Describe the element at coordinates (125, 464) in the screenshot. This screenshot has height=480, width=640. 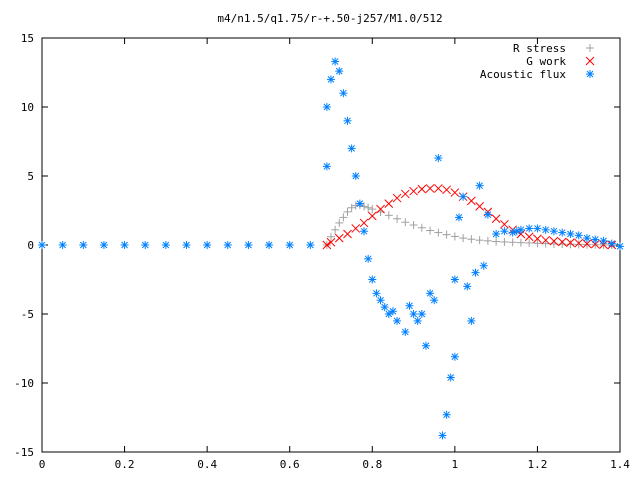
I see `x-tick-label: 0.2` at that location.